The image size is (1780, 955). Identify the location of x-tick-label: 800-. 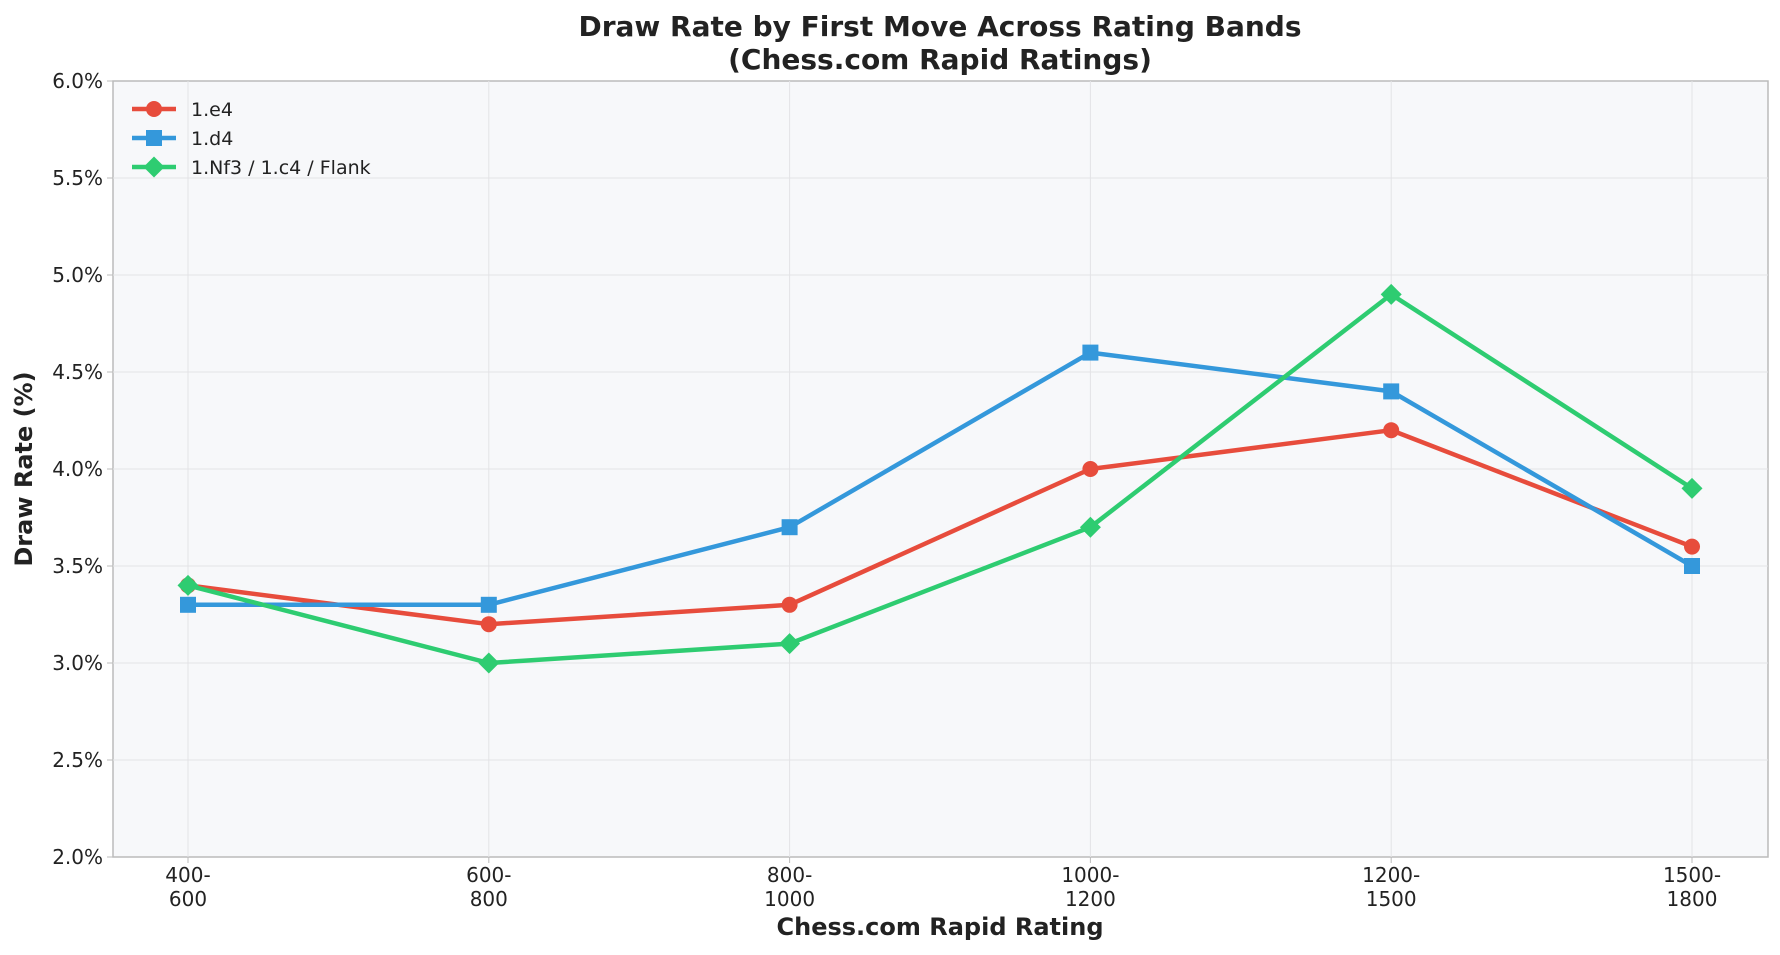
(789, 875).